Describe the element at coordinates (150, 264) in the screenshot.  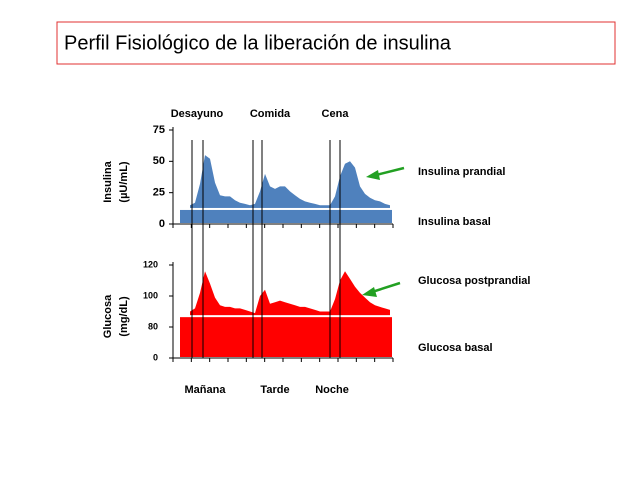
I see `y-tick-label: 120` at that location.